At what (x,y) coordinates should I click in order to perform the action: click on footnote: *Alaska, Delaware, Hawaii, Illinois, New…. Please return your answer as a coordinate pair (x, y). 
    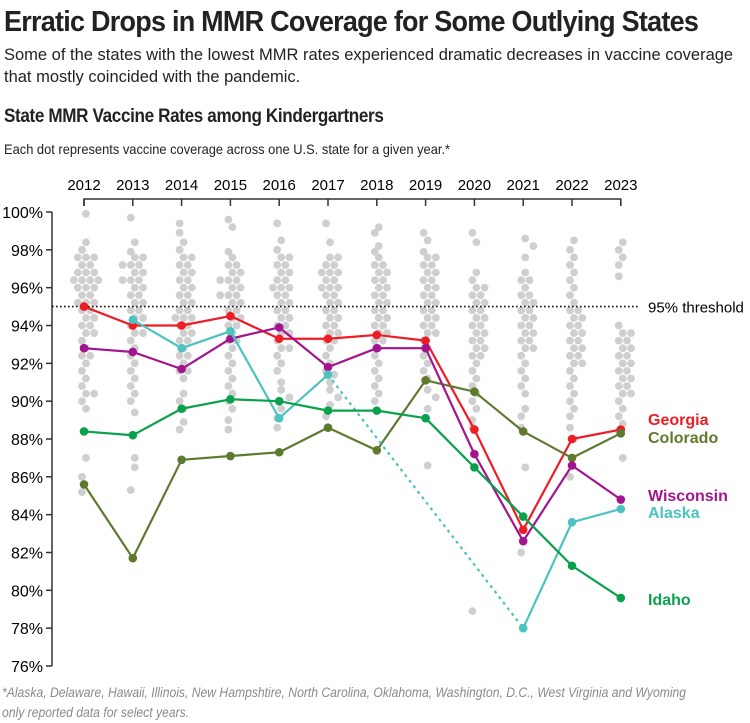
    Looking at the image, I should click on (344, 703).